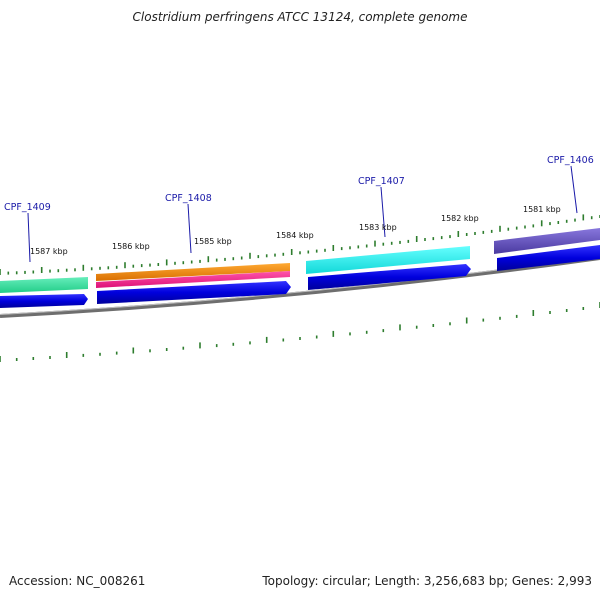 The image size is (600, 600). What do you see at coordinates (300, 332) in the screenshot?
I see `inner-tick-marks` at bounding box center [300, 332].